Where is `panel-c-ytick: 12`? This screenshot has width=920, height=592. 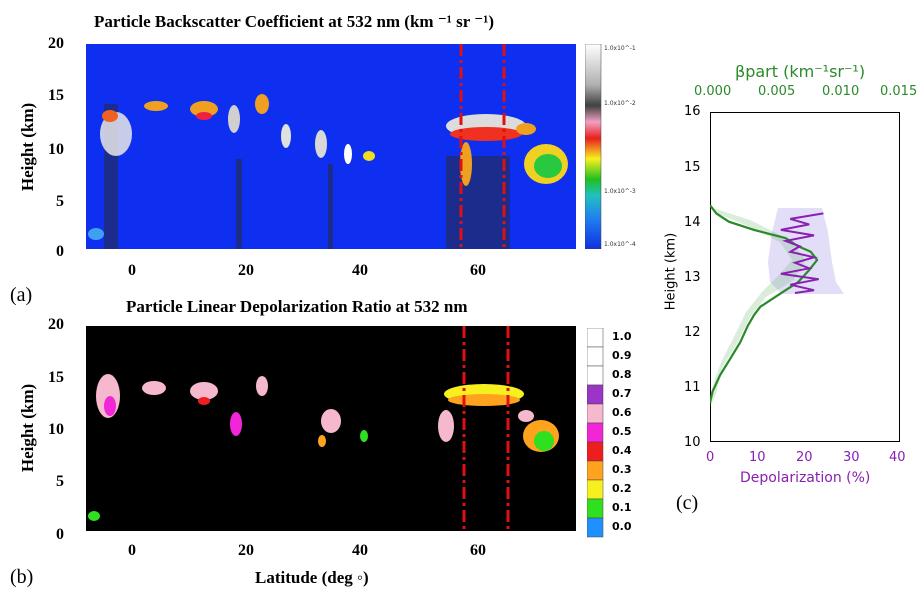 panel-c-ytick: 12 is located at coordinates (692, 332).